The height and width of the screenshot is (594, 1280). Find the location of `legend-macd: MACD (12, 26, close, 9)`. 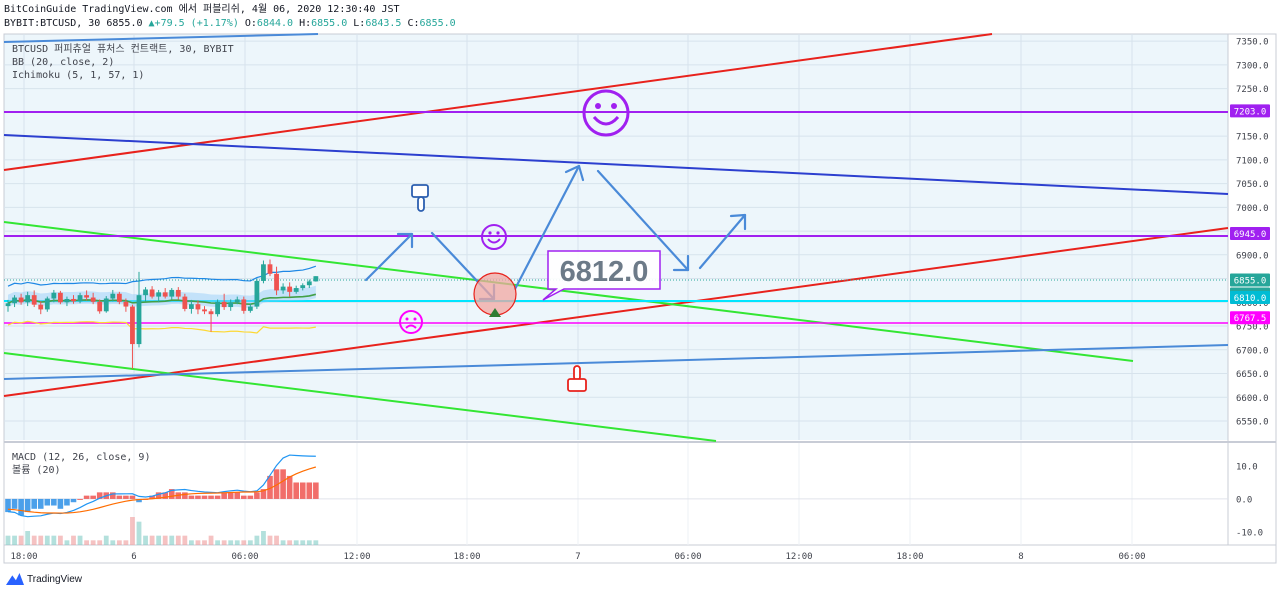

legend-macd: MACD (12, 26, close, 9) is located at coordinates (81, 457).